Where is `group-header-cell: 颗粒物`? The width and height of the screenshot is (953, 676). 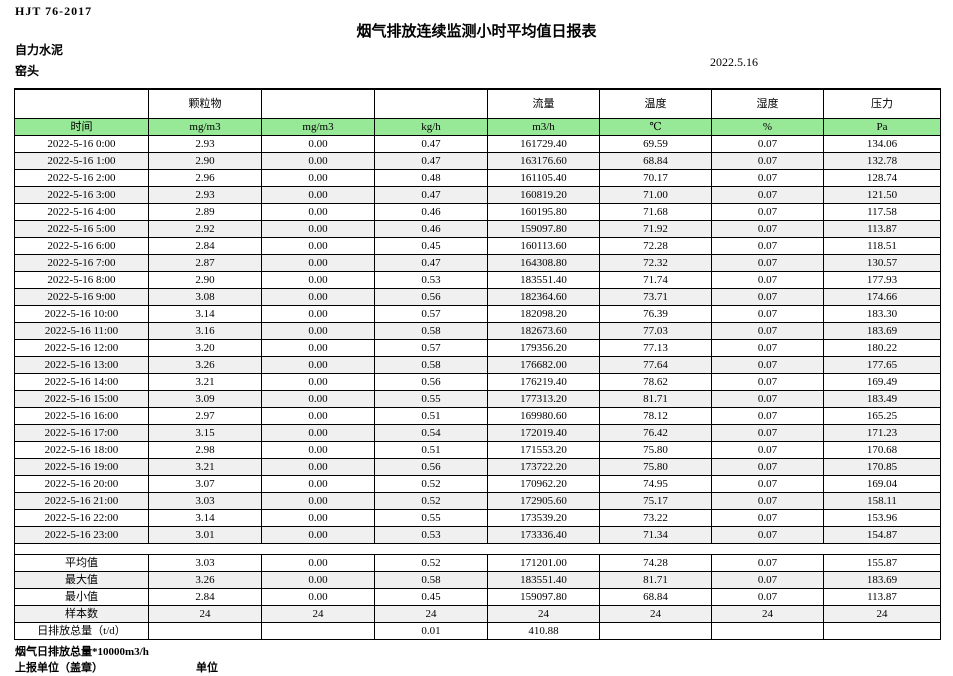
group-header-cell: 颗粒物 is located at coordinates (205, 103).